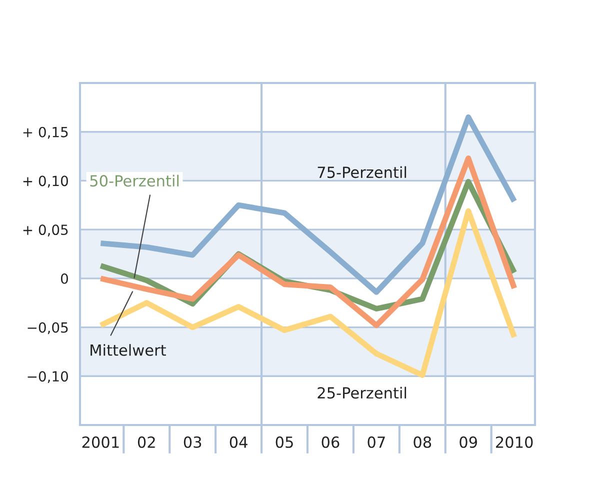 This screenshot has height=495, width=602. What do you see at coordinates (146, 442) in the screenshot?
I see `x-tick-label: 02` at bounding box center [146, 442].